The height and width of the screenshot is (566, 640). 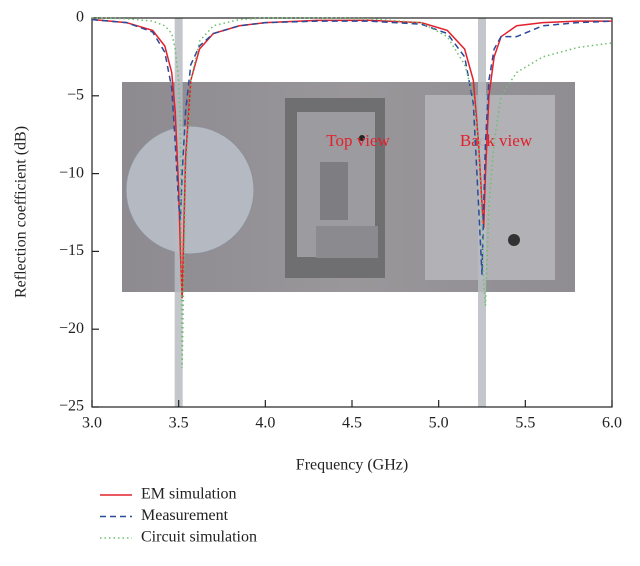 I want to click on y-tick-label: −20, so click(x=71, y=328).